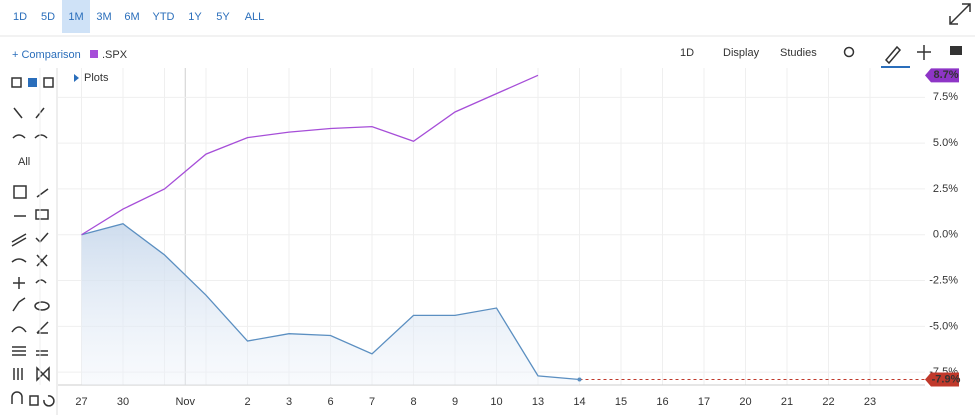 This screenshot has width=975, height=415. Describe the element at coordinates (828, 402) in the screenshot. I see `x-tick-label: 22` at that location.